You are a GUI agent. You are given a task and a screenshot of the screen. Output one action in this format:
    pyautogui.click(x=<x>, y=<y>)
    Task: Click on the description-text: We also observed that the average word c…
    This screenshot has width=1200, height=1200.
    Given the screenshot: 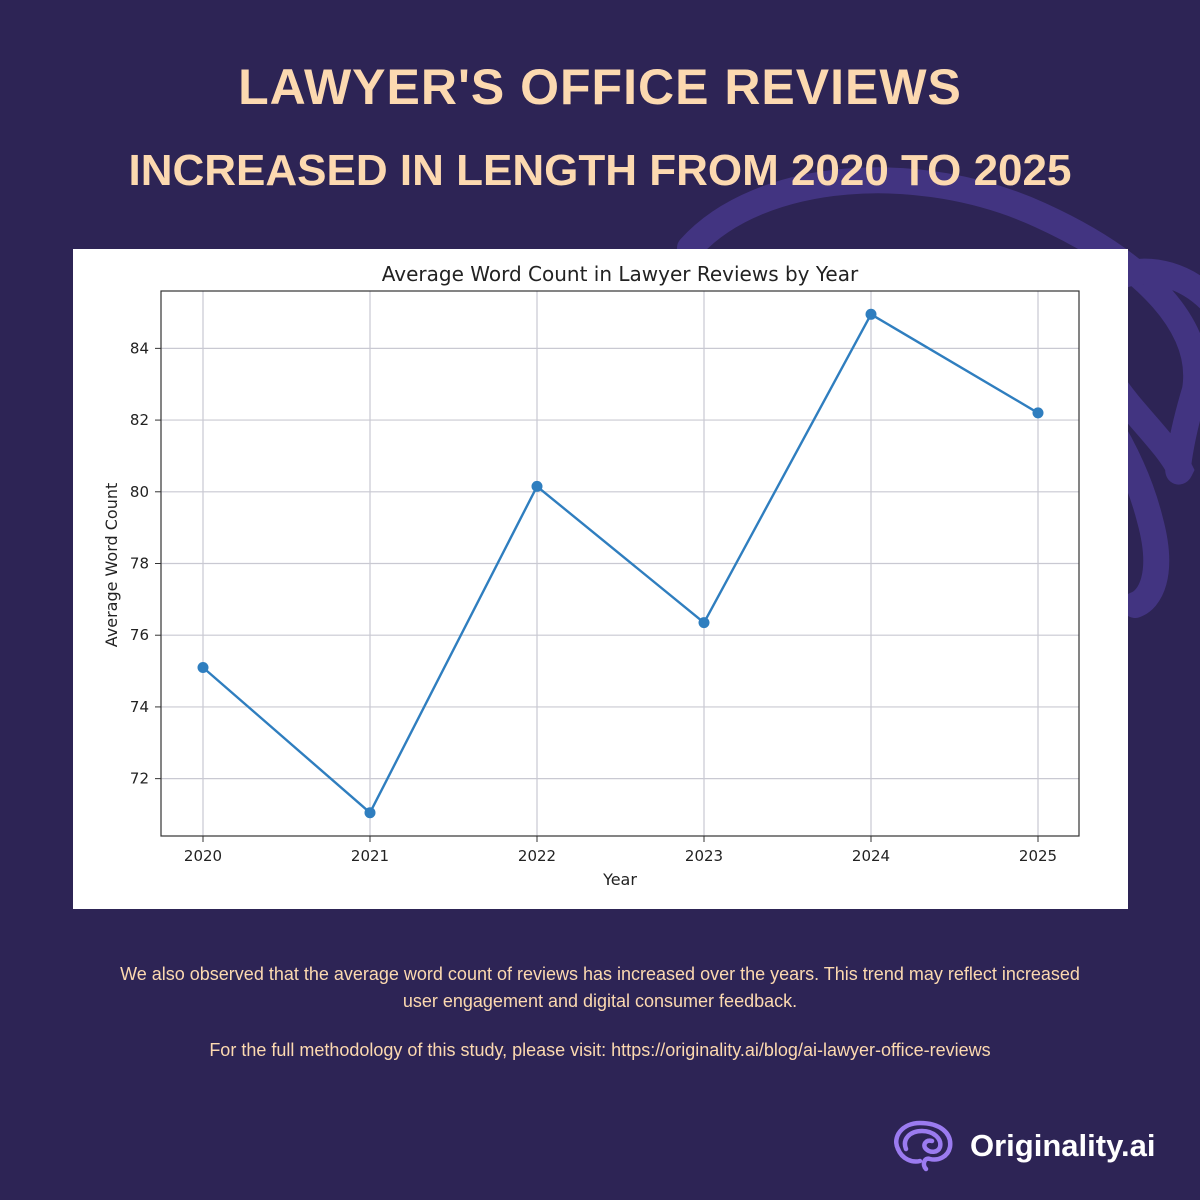 What is the action you would take?
    pyautogui.click(x=600, y=987)
    